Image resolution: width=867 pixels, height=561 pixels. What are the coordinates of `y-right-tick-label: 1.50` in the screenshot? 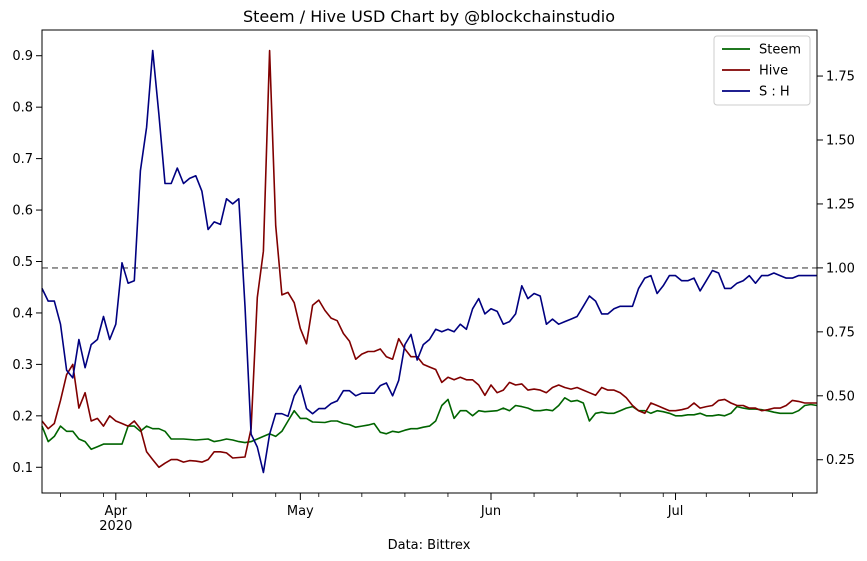 It's located at (840, 140).